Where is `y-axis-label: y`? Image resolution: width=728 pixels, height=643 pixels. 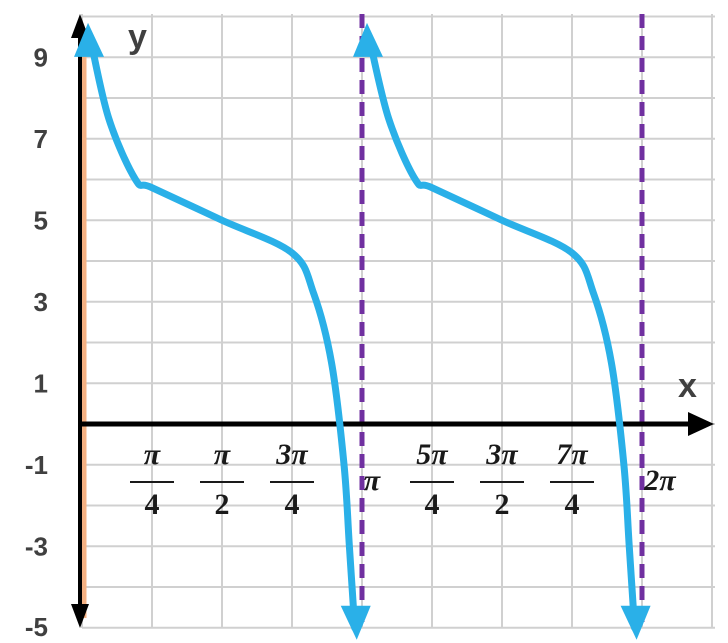
y-axis-label: y is located at coordinates (137, 37).